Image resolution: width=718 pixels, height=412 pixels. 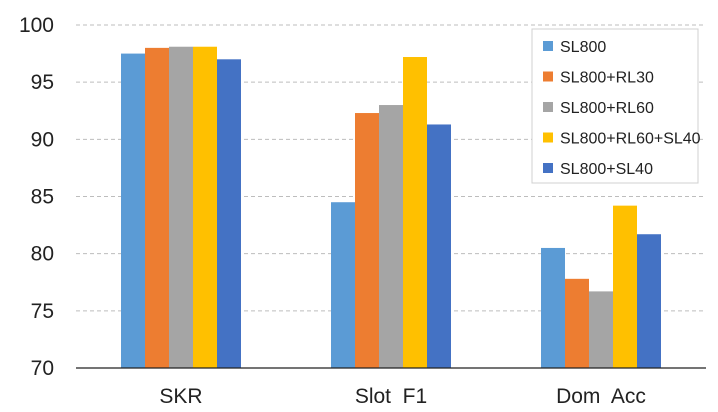 What do you see at coordinates (606, 169) in the screenshot?
I see `legend-label: SL800+SL40` at bounding box center [606, 169].